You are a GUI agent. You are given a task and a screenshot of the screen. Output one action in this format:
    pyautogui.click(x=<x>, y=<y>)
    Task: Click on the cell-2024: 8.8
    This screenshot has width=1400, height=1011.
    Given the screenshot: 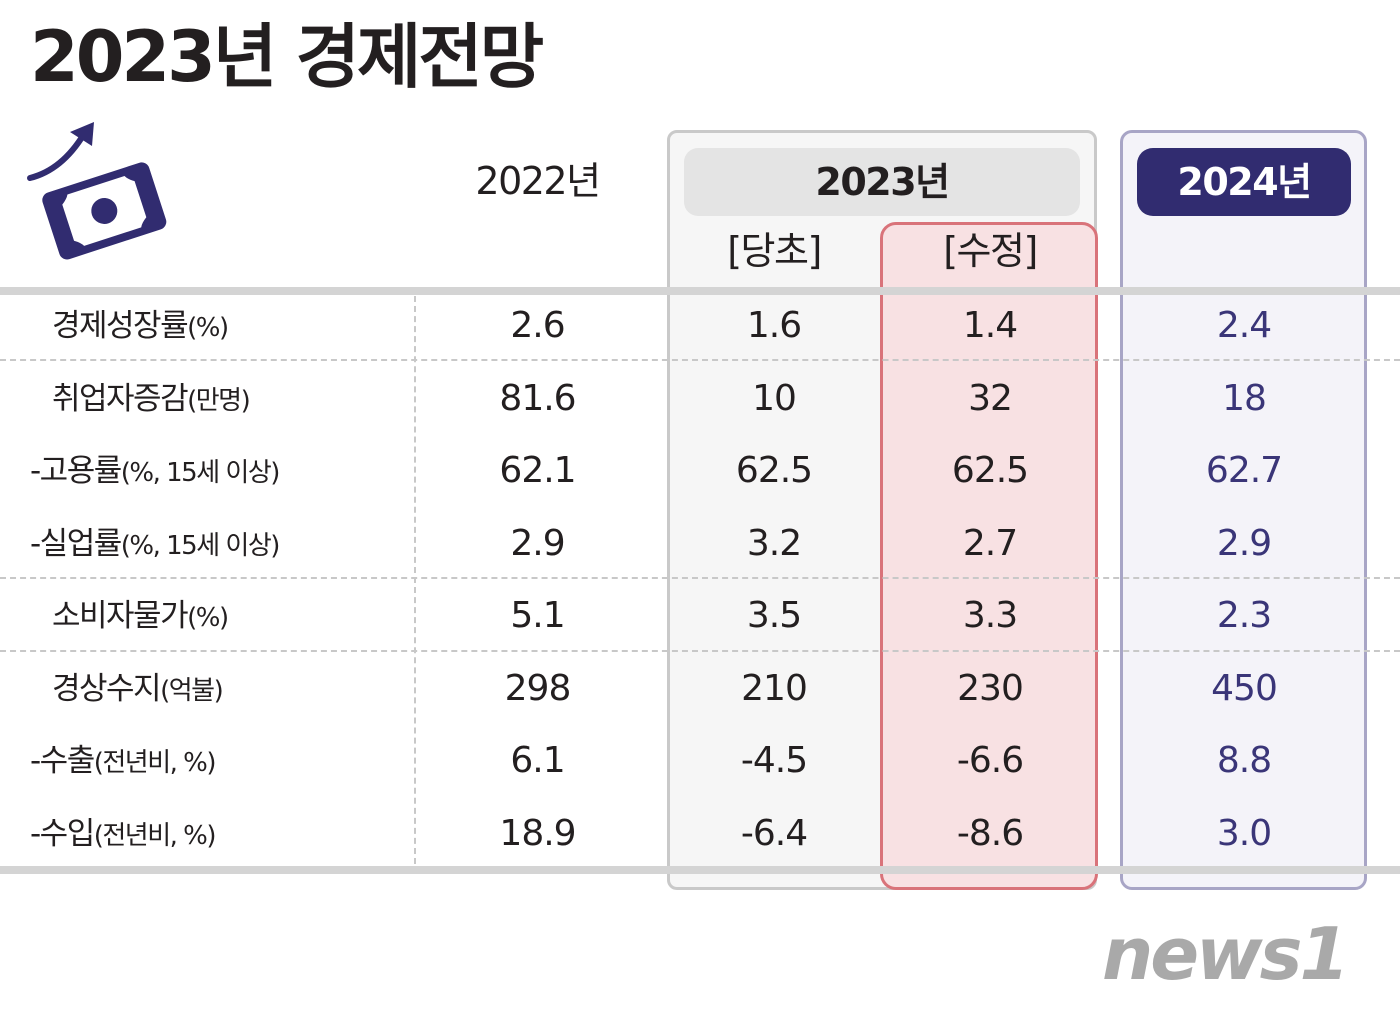 What is the action you would take?
    pyautogui.click(x=1244, y=760)
    